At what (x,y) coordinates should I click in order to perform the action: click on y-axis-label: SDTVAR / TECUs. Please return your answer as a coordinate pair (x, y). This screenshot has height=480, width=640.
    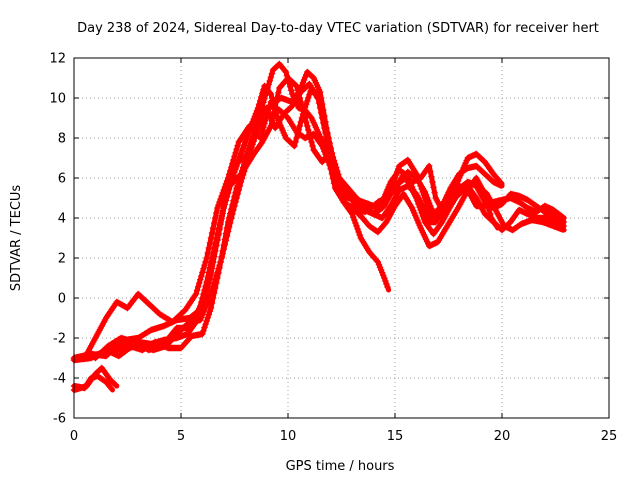
    Looking at the image, I should click on (16, 238).